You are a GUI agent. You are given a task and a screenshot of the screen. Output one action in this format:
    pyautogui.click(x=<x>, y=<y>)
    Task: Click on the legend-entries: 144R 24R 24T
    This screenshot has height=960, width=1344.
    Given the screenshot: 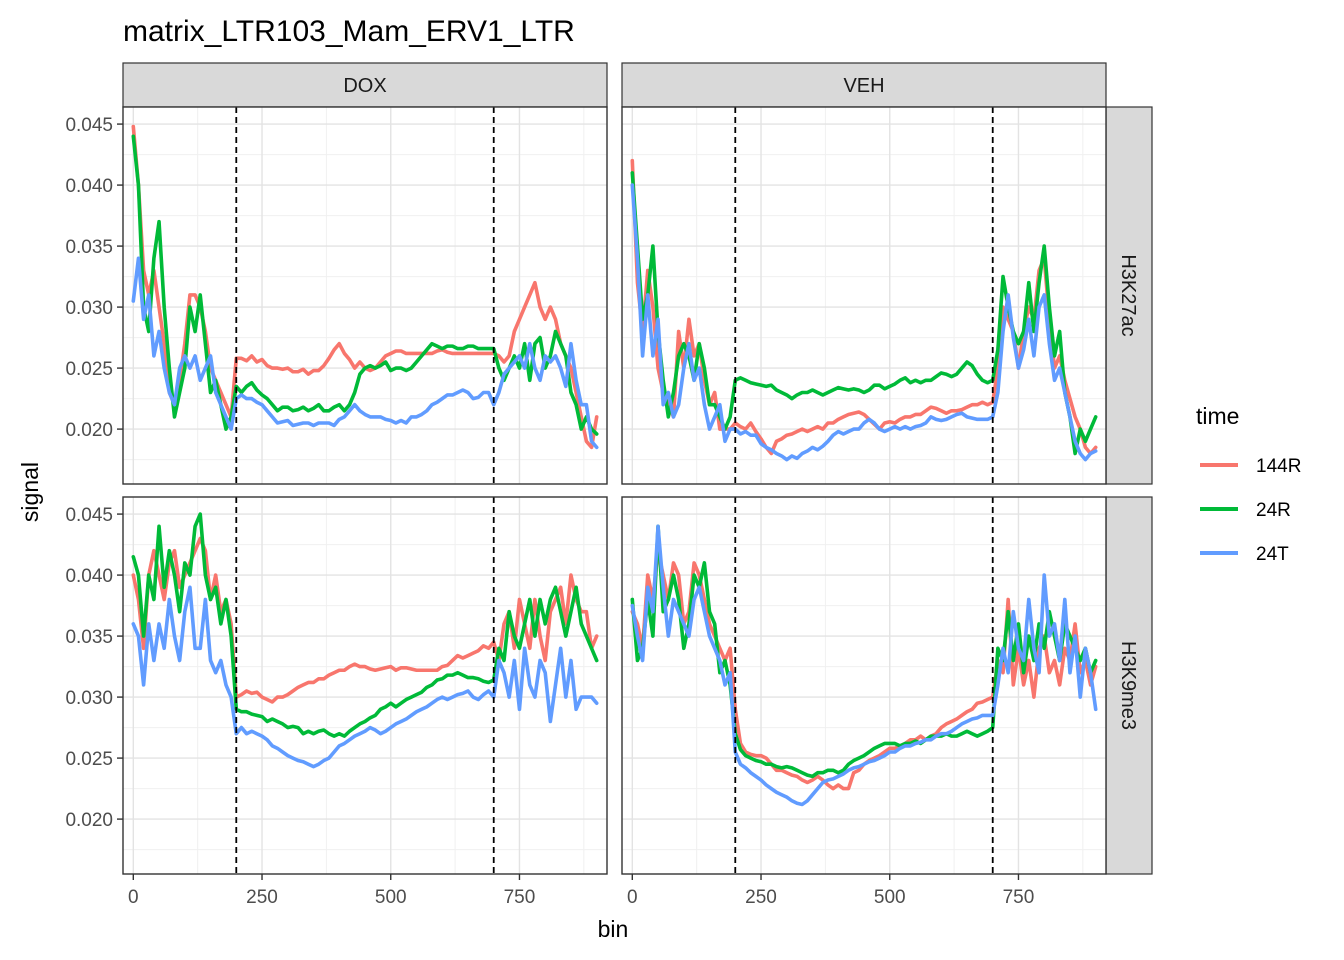 What is the action you would take?
    pyautogui.click(x=1250, y=510)
    